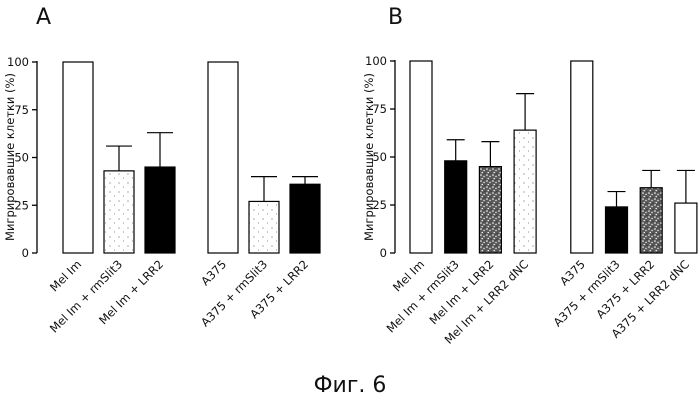  What do you see at coordinates (525, 191) in the screenshot?
I see `bar-mel-im-lrr2-dnc` at bounding box center [525, 191].